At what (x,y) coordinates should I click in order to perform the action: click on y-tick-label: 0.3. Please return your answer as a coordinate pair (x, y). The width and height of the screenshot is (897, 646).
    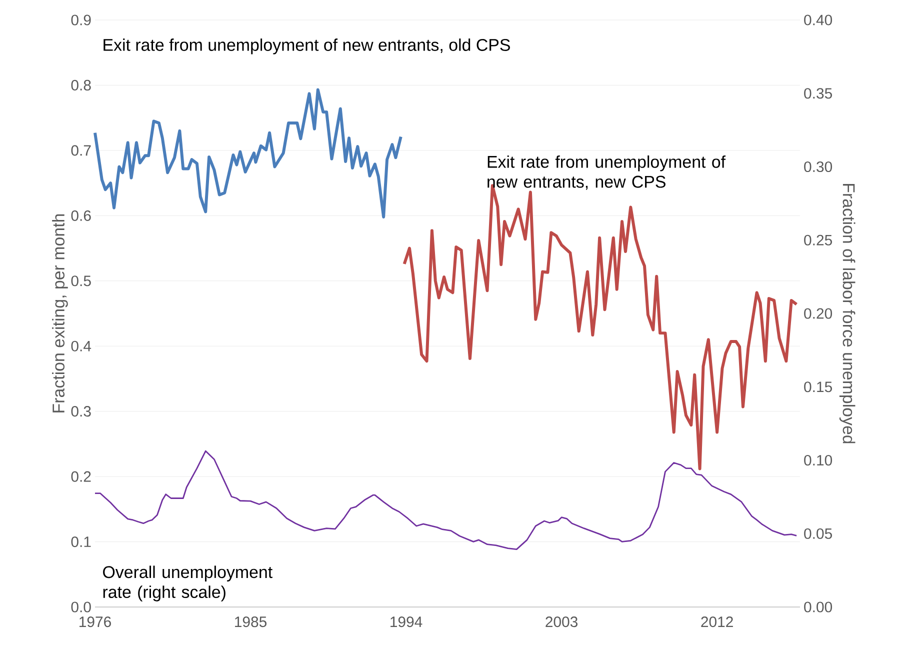
    Looking at the image, I should click on (81, 411).